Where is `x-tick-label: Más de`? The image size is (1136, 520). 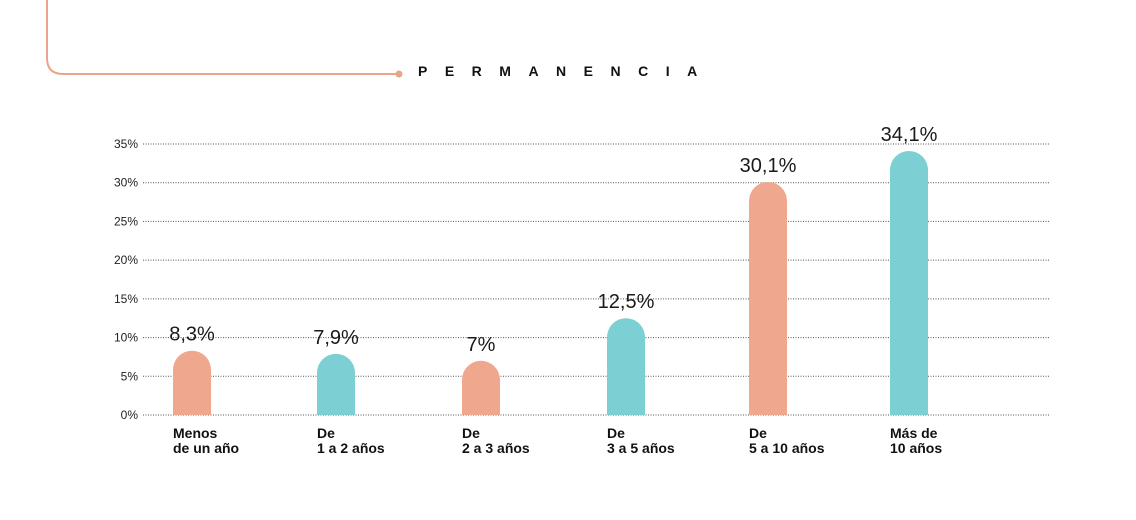
x-tick-label: Más de is located at coordinates (914, 433).